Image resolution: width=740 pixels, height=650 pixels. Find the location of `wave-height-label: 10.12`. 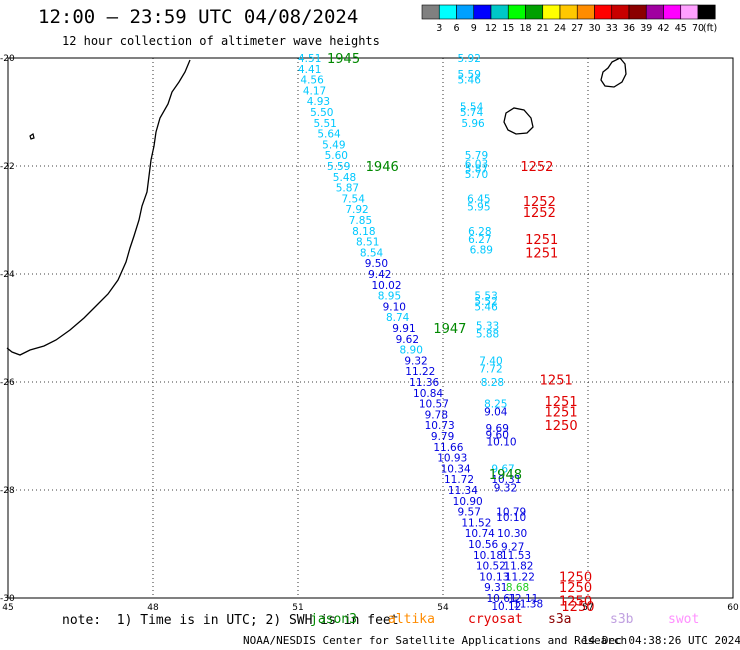

wave-height-label: 10.12 is located at coordinates (506, 607).